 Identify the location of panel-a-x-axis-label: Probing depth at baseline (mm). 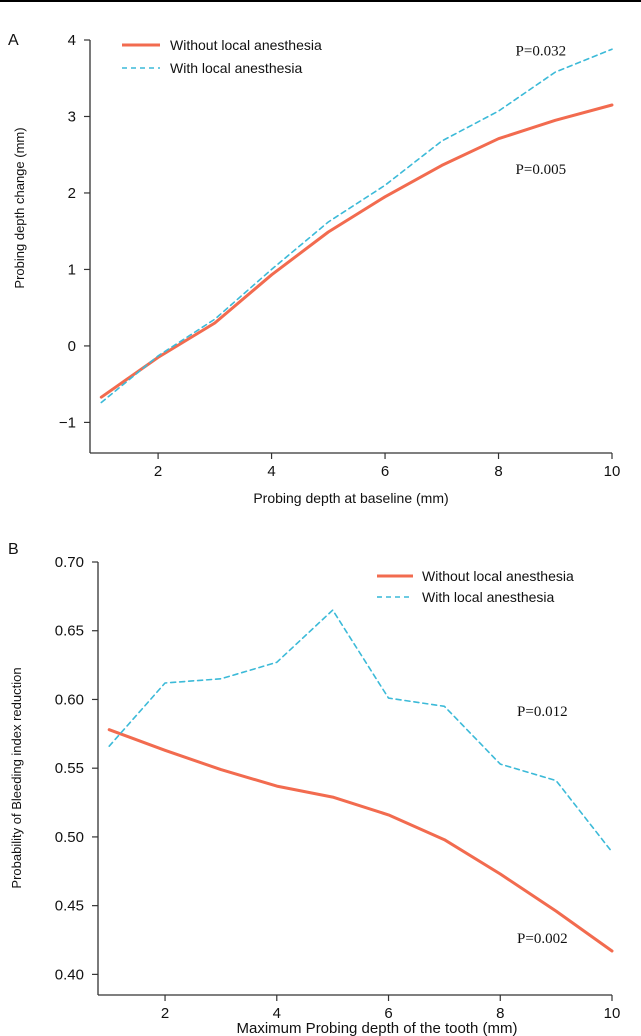
(350, 498).